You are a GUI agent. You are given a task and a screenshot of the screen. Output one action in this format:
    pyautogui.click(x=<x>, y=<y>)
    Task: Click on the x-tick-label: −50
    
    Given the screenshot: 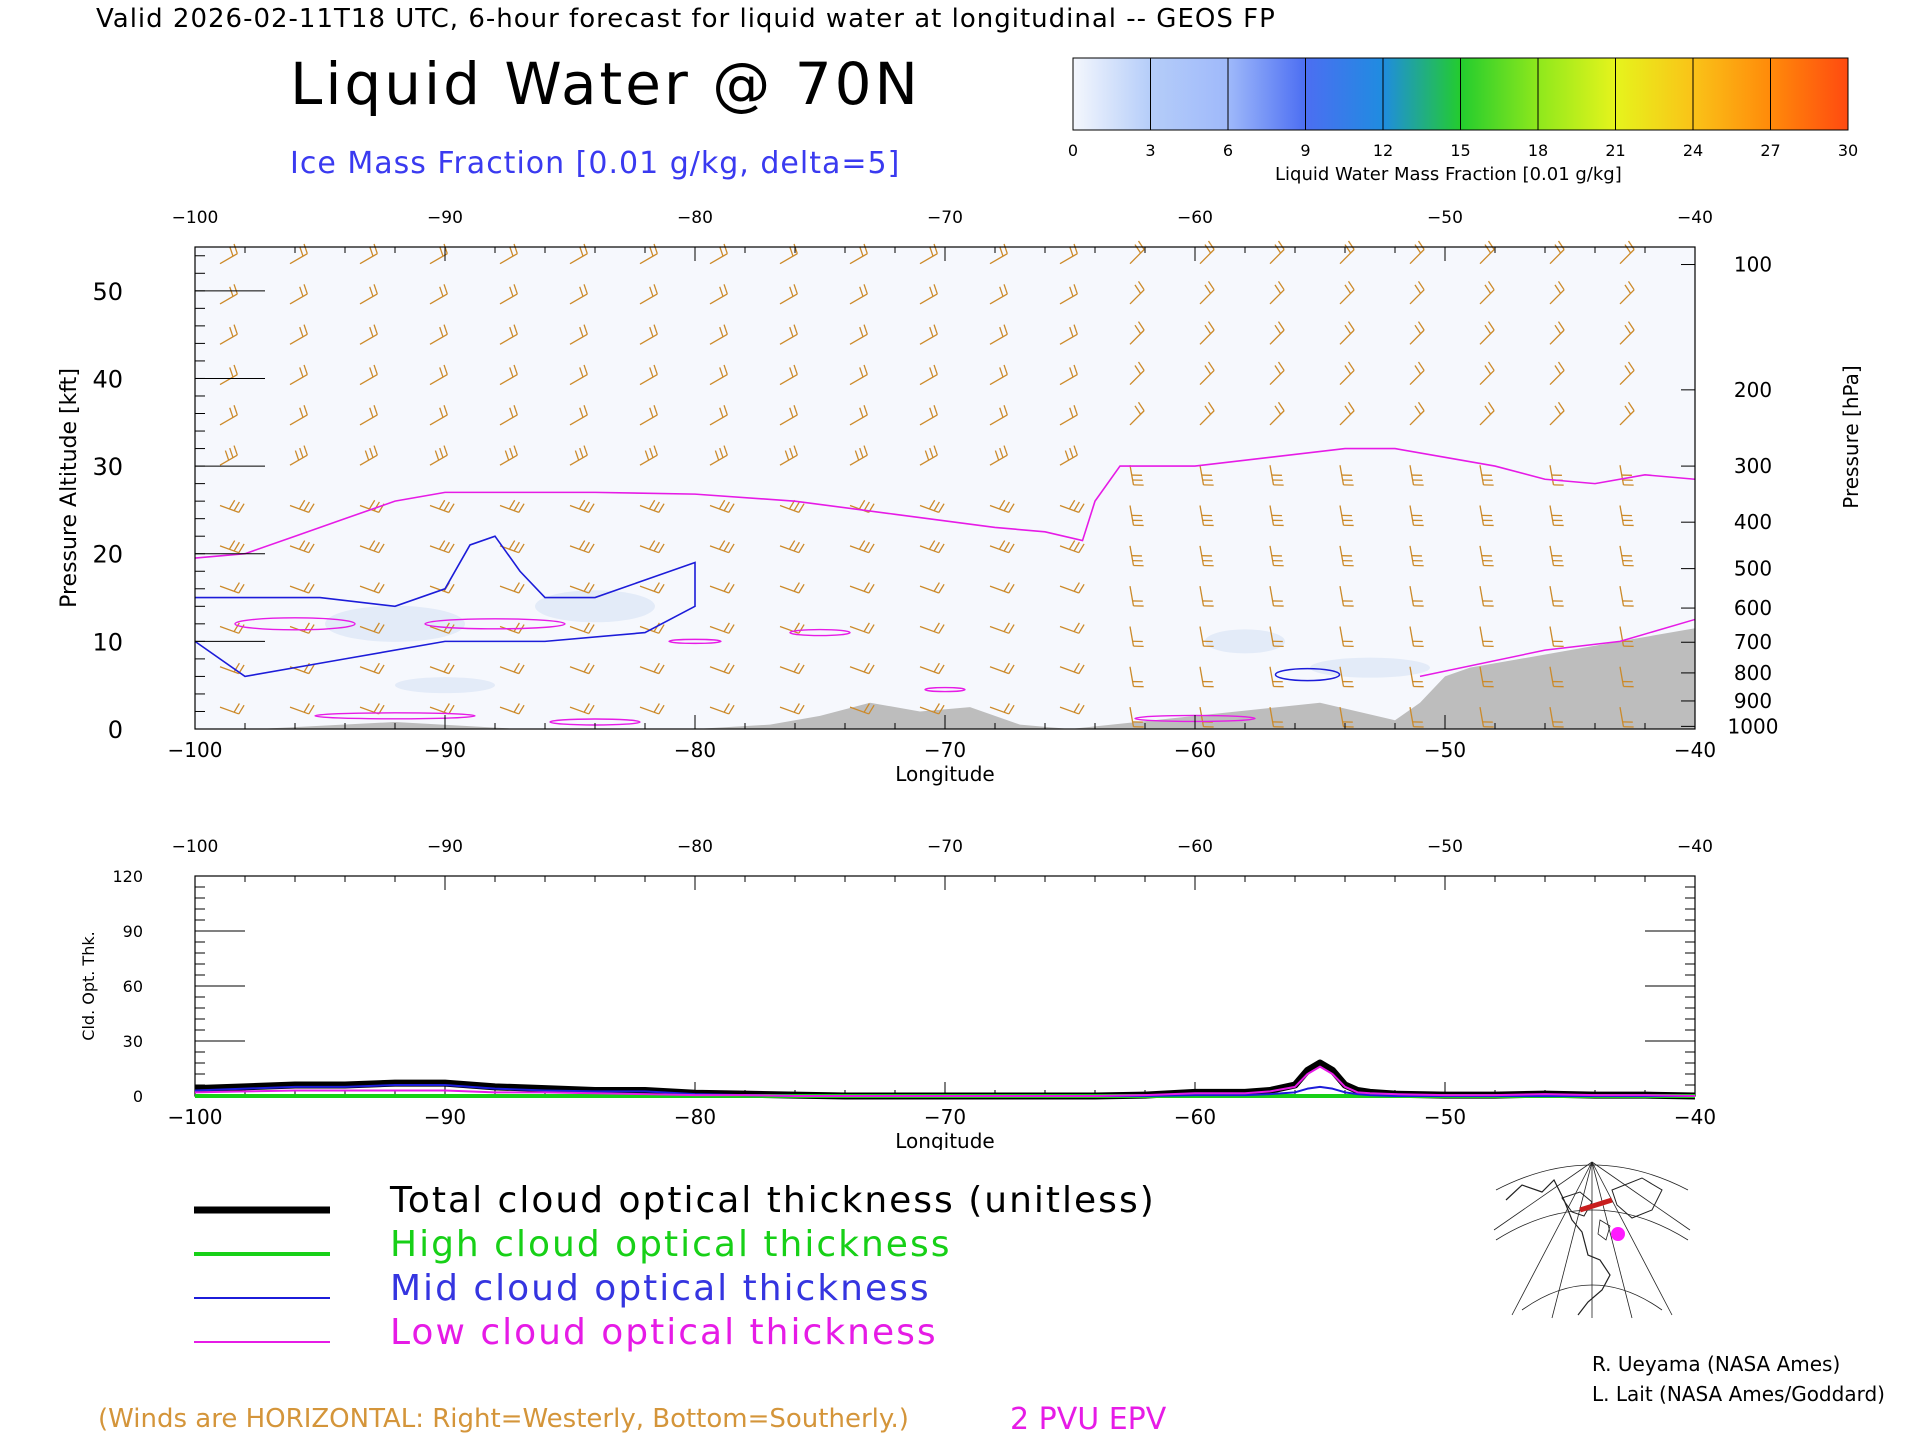 What is the action you would take?
    pyautogui.click(x=1445, y=750)
    